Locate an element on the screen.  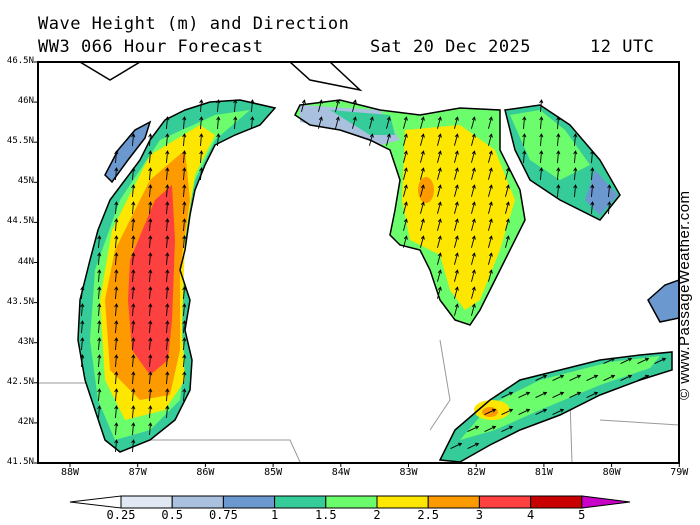
colorbar-label: 4 is located at coordinates (530, 515).